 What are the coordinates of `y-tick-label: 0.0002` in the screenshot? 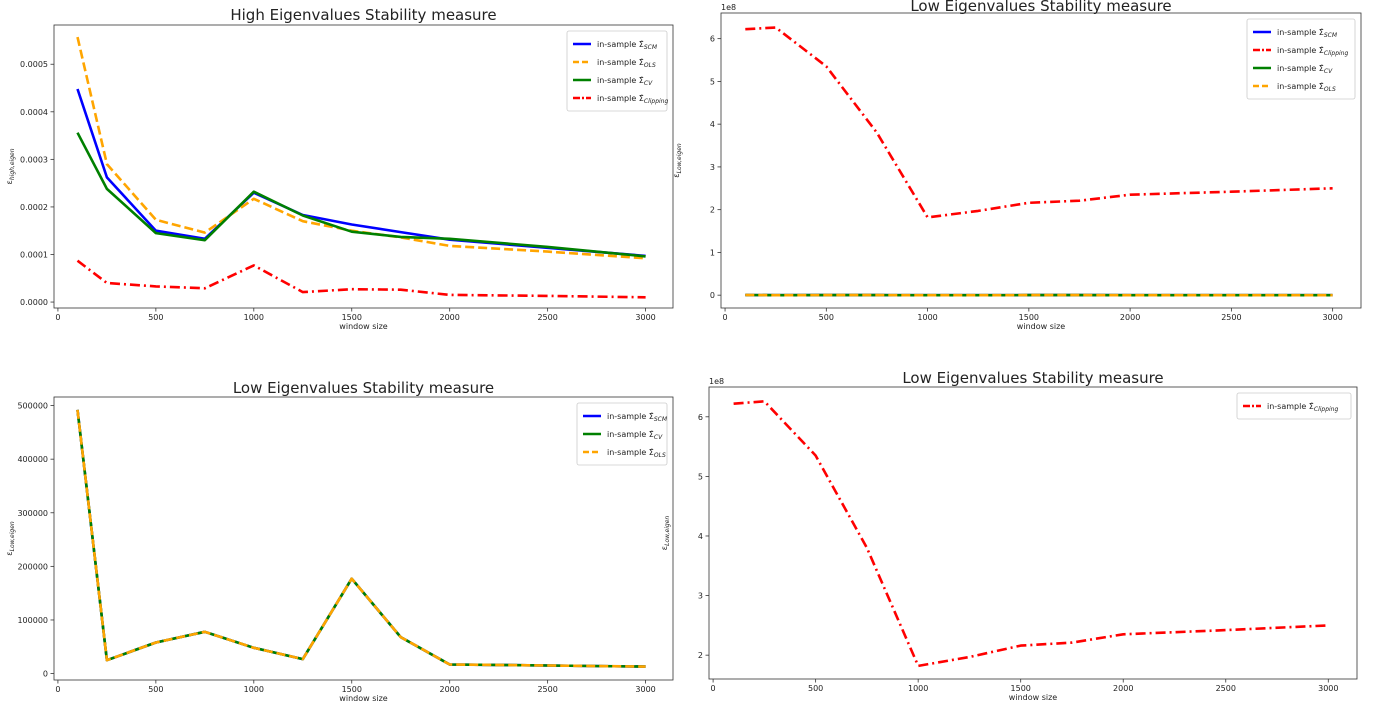 It's located at (34, 207).